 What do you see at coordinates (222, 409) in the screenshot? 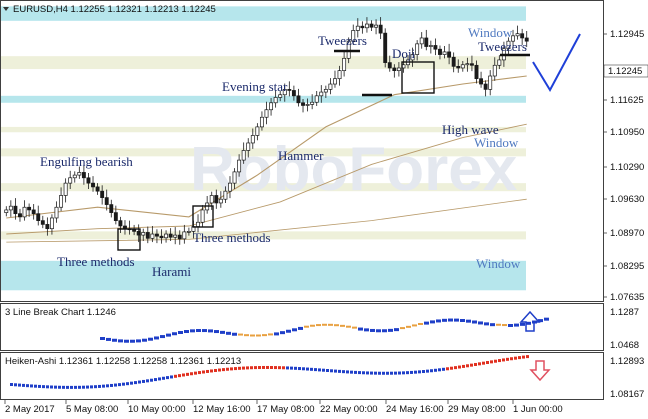
I see `time-label: 12 May 16:00` at bounding box center [222, 409].